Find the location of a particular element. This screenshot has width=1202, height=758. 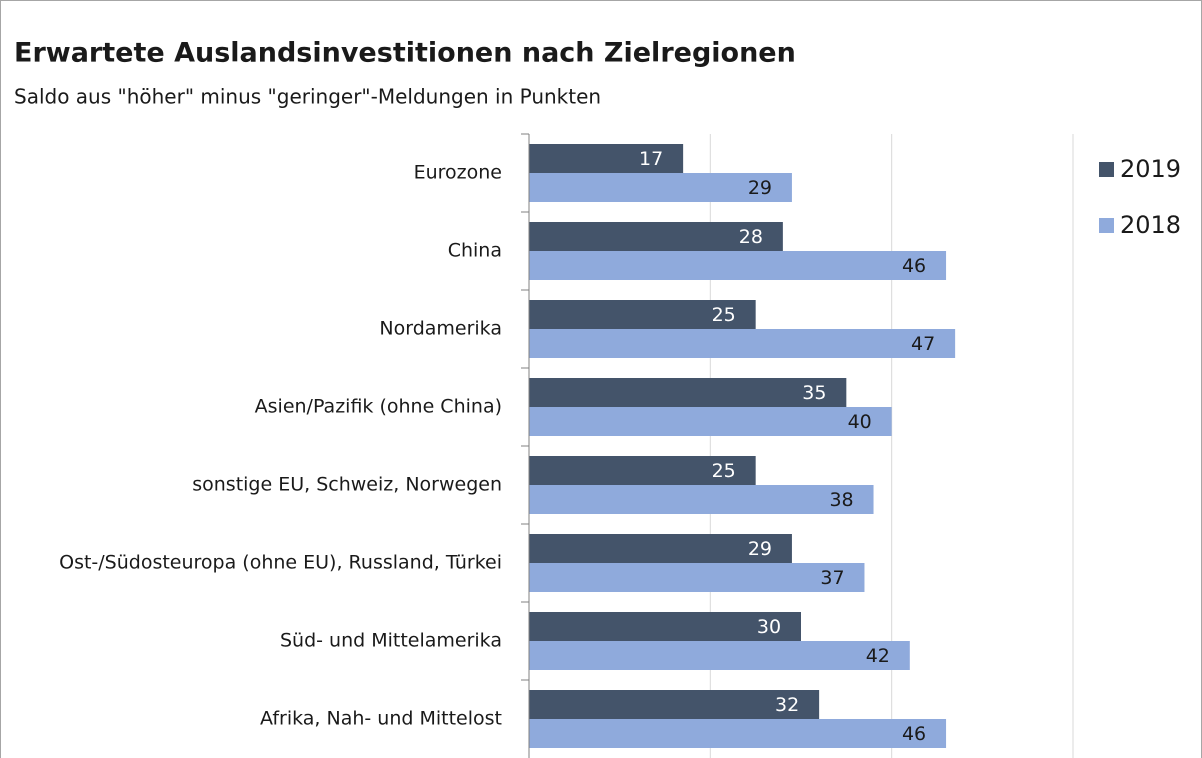

y-tick-label: sonstige EU, Schweiz, Norwegen is located at coordinates (347, 485).